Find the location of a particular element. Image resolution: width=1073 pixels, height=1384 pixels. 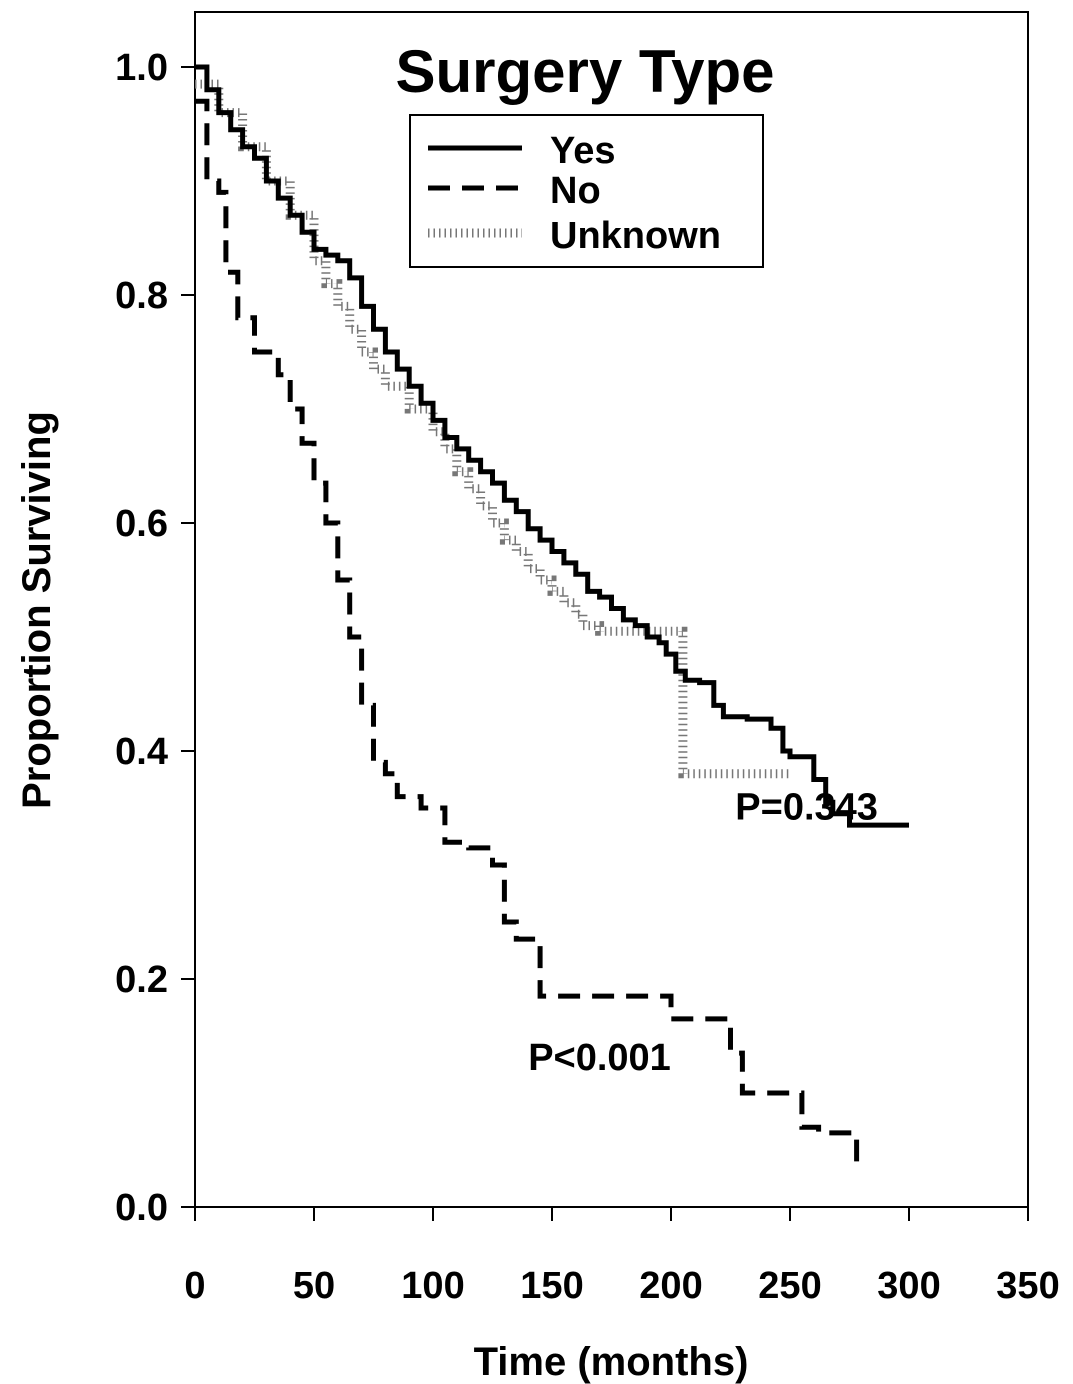

annotation-p-yes-unknown: P=0.343 is located at coordinates (806, 807).